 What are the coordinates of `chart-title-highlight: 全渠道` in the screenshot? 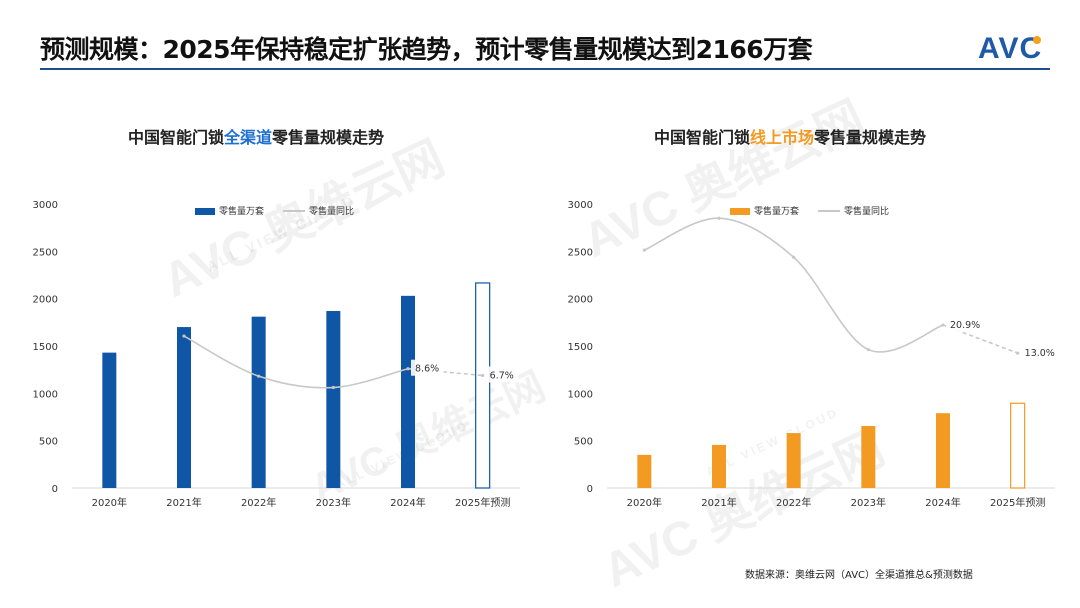 It's located at (248, 137).